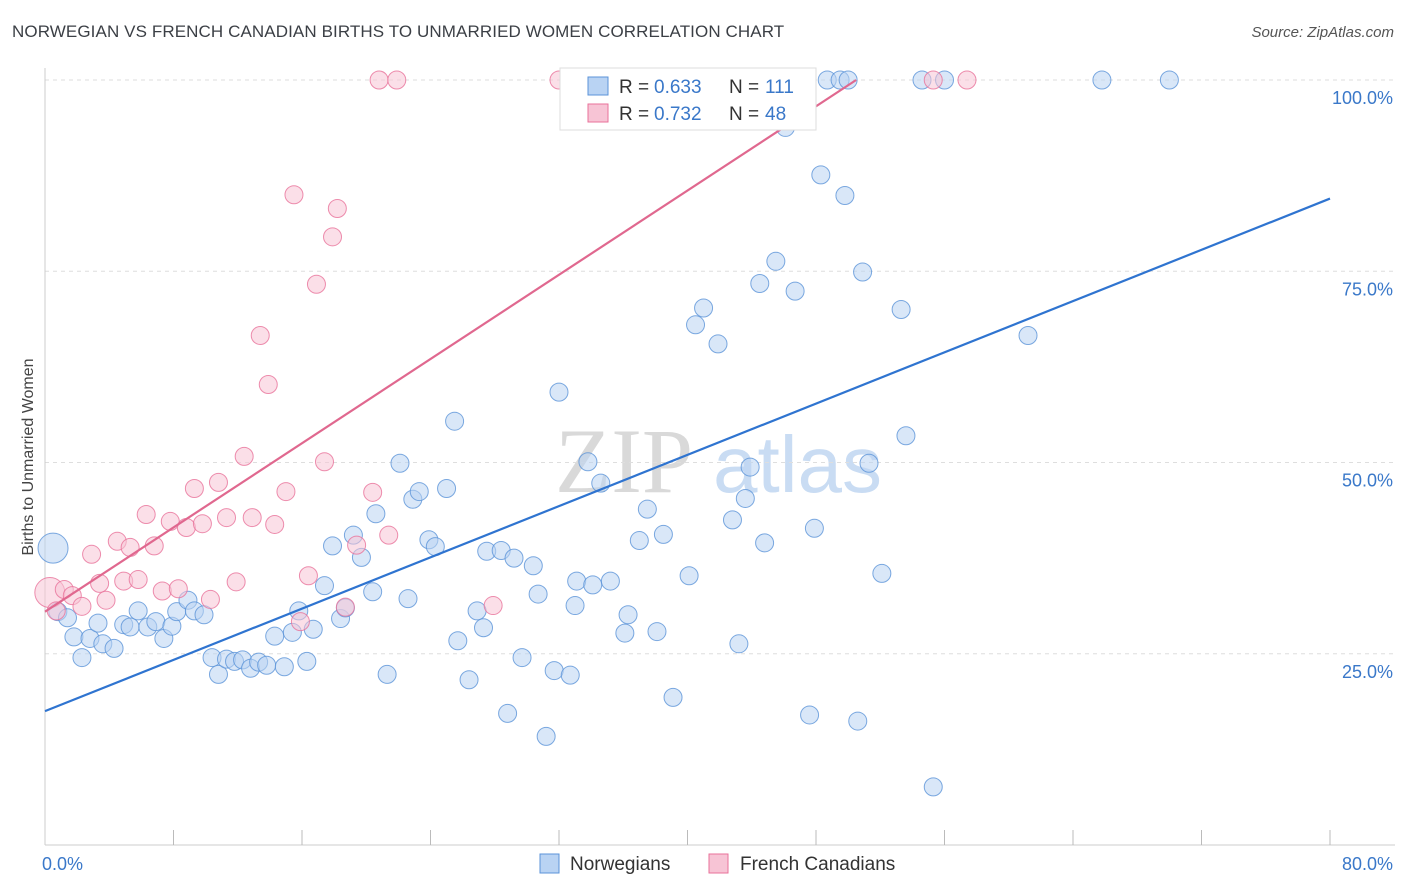 This screenshot has height=892, width=1406. What do you see at coordinates (634, 87) in the screenshot?
I see `legend-r-label-1: R =` at bounding box center [634, 87].